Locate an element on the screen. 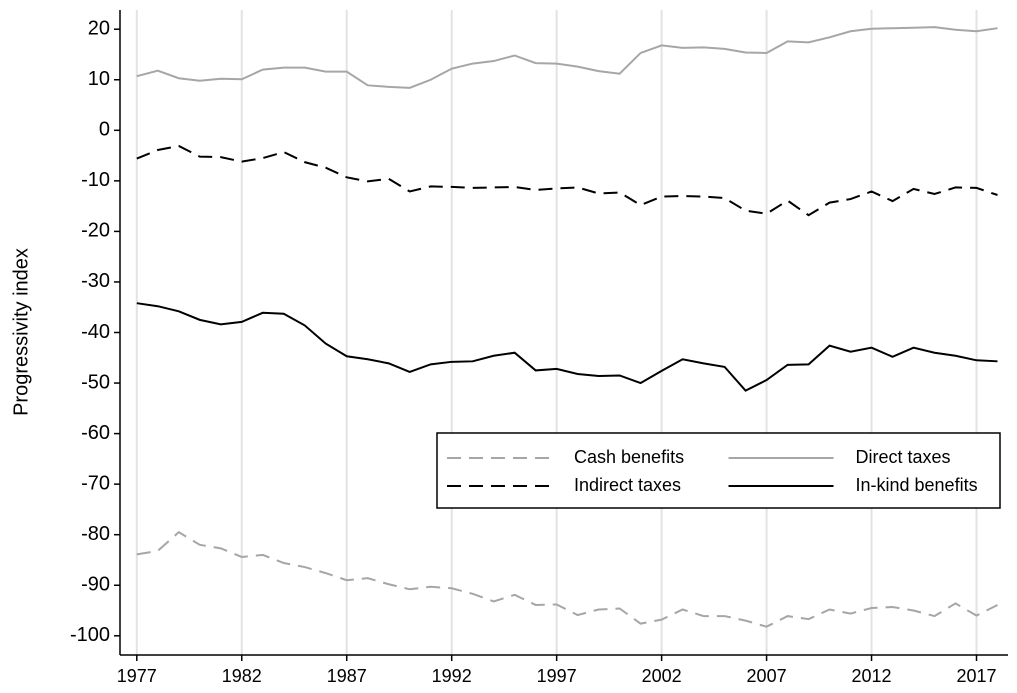  y-tick-label: -100 is located at coordinates (90, 635).